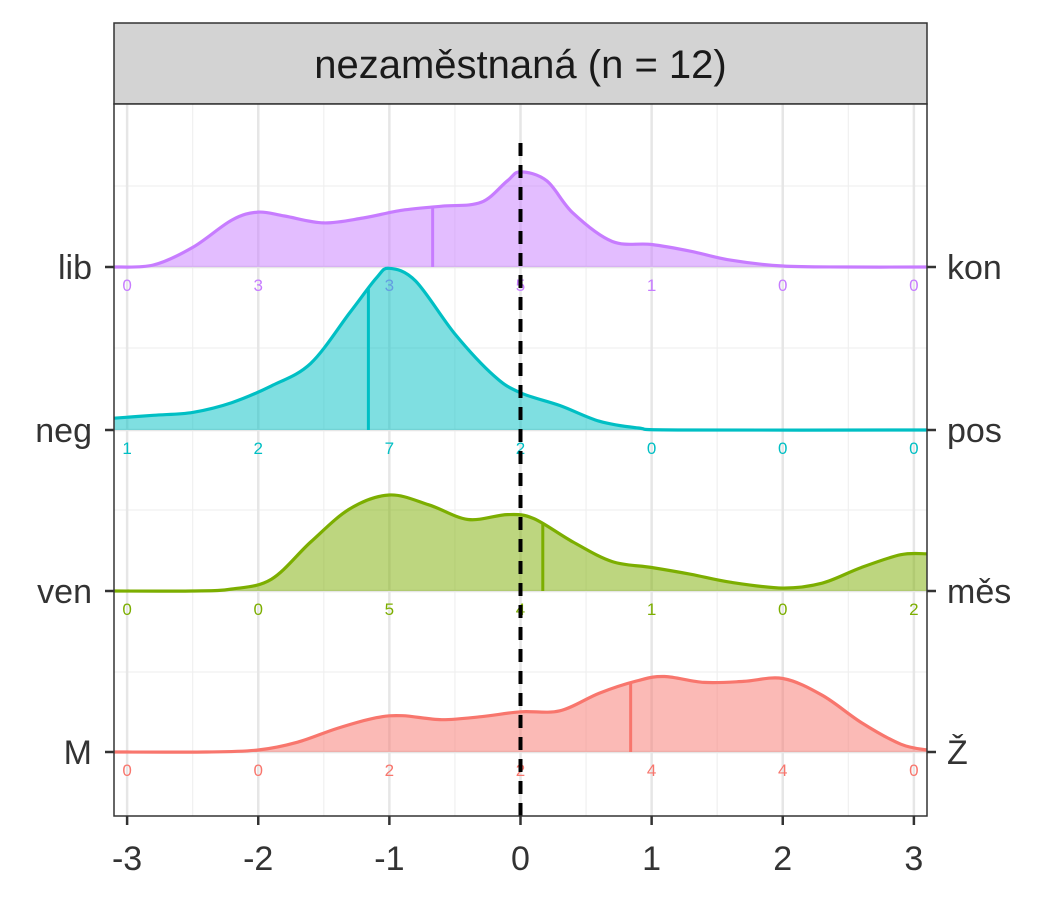 The width and height of the screenshot is (1050, 900). Describe the element at coordinates (957, 753) in the screenshot. I see `y-tick-label-right: Ž` at that location.